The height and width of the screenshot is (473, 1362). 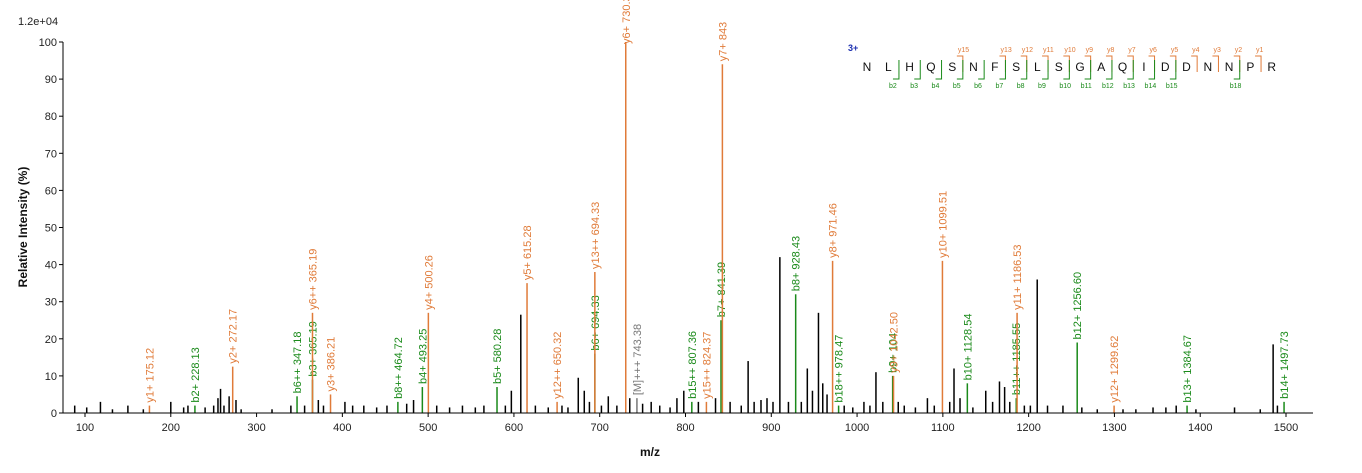 I want to click on ion-peak-label: b2+ 228.13, so click(x=196, y=374).